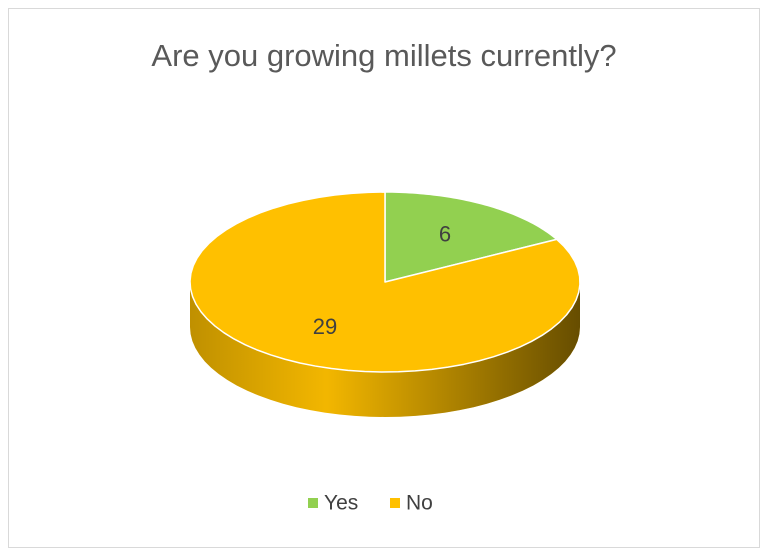  I want to click on data-label: 29, so click(325, 326).